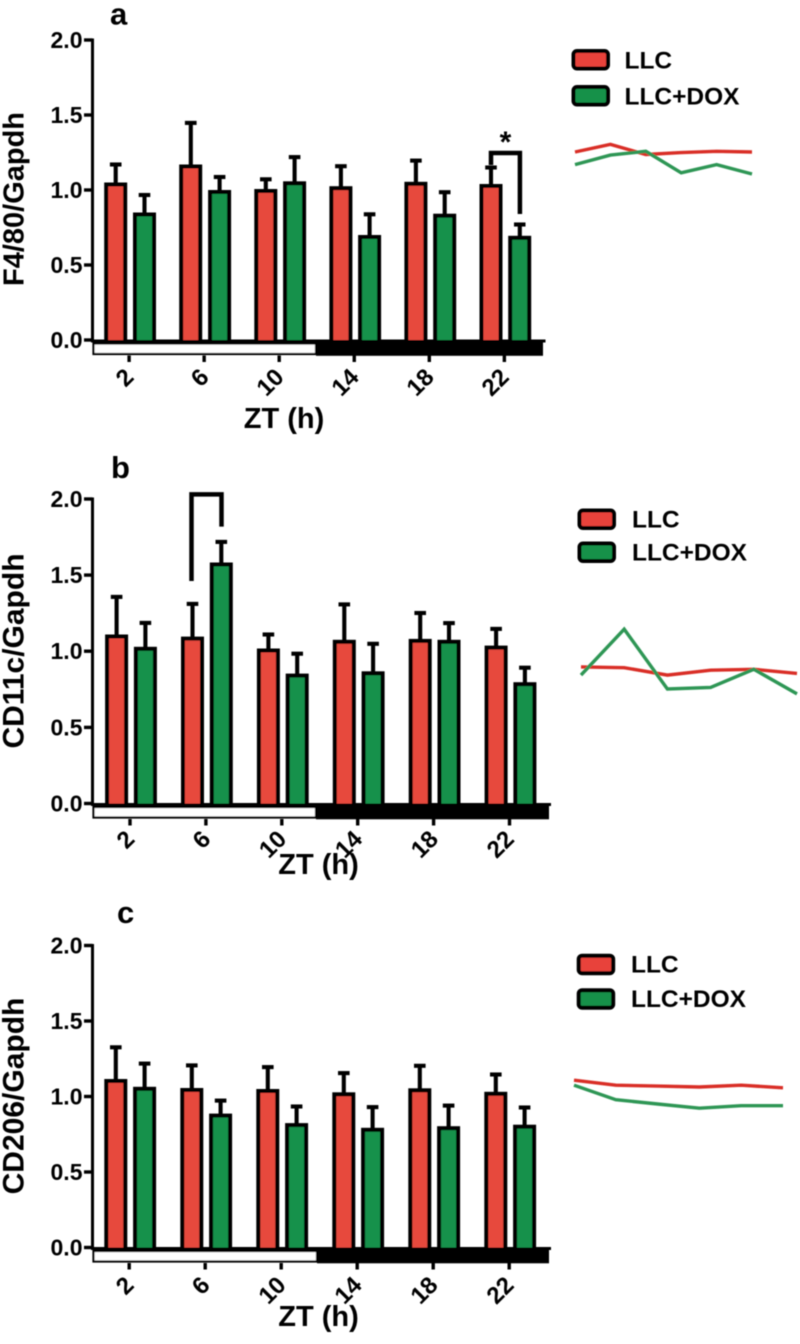 This screenshot has height=1344, width=800. I want to click on svg-text: CD11c/Gapdh, so click(15, 650).